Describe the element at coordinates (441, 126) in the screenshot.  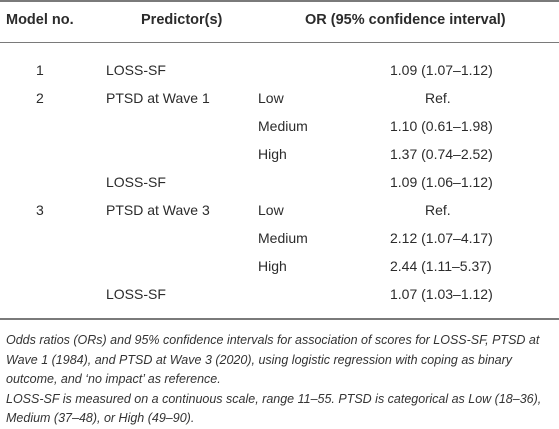
I see `cell-or: 1.10 (0.61–1.98)` at that location.